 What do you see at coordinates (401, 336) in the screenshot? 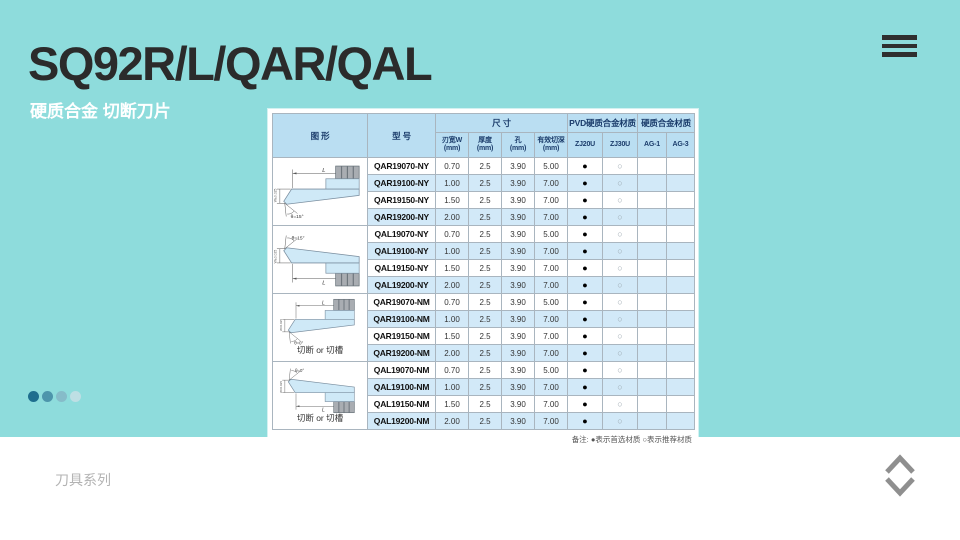
I see `model-cell: QAR19150-NM` at bounding box center [401, 336].